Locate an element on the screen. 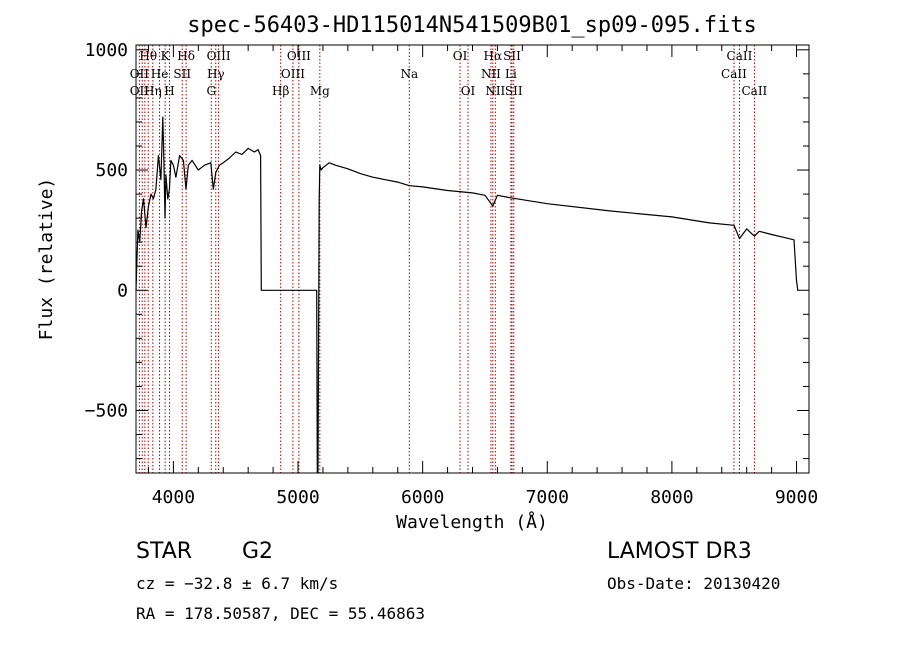 The image size is (900, 649). x-tick-label: 6000 is located at coordinates (422, 497).